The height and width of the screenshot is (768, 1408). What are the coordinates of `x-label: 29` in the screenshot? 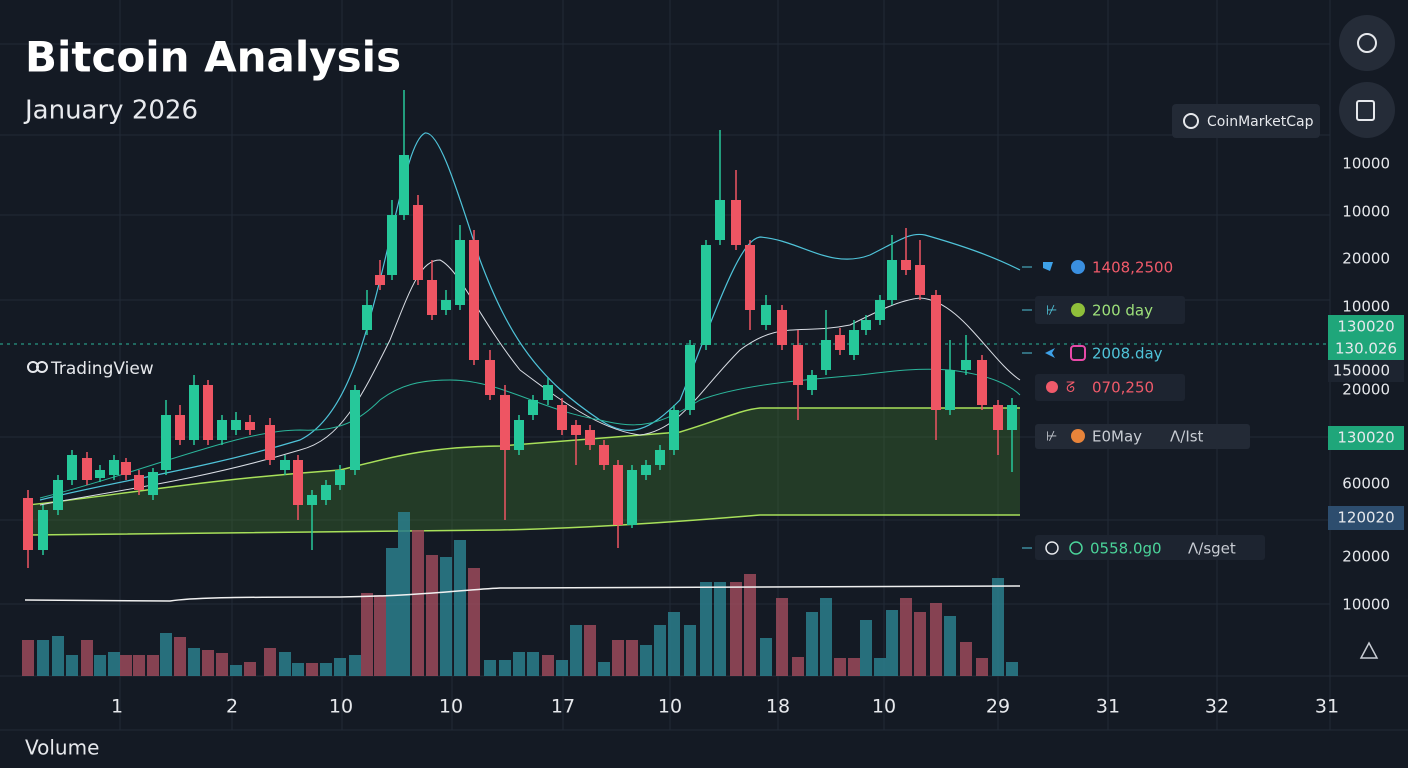 It's located at (998, 707).